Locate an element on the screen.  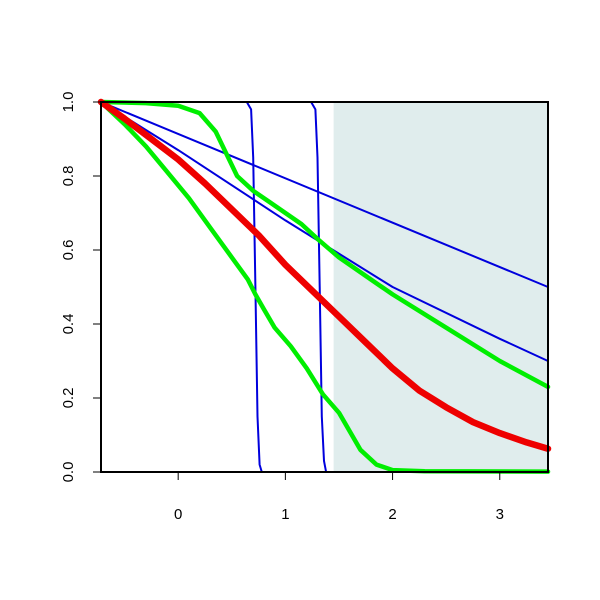
x-tick-label: 0 is located at coordinates (178, 514).